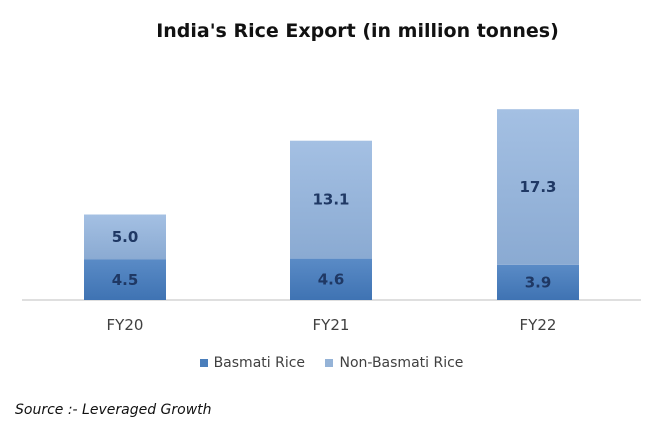 The width and height of the screenshot is (663, 435). What do you see at coordinates (538, 325) in the screenshot?
I see `x-tick-label-fy22: FY22` at bounding box center [538, 325].